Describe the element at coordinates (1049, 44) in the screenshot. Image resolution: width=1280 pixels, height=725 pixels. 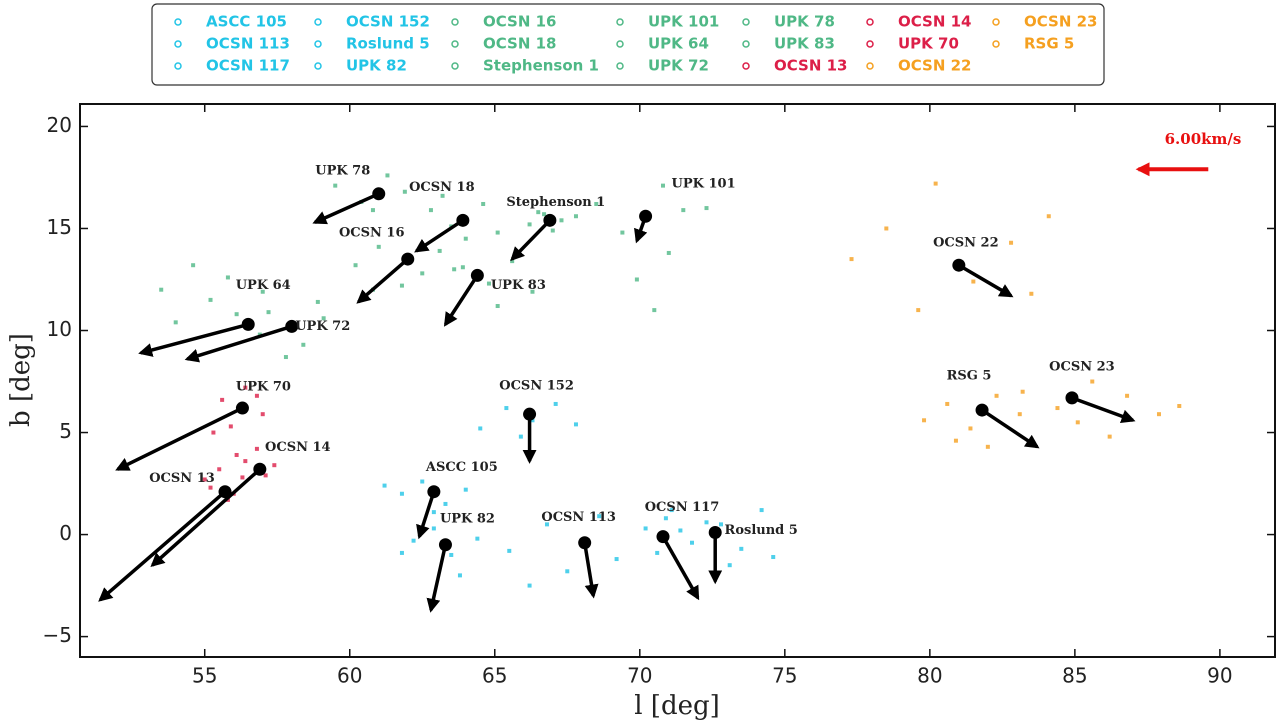
I see `legend-label: RSG 5` at that location.